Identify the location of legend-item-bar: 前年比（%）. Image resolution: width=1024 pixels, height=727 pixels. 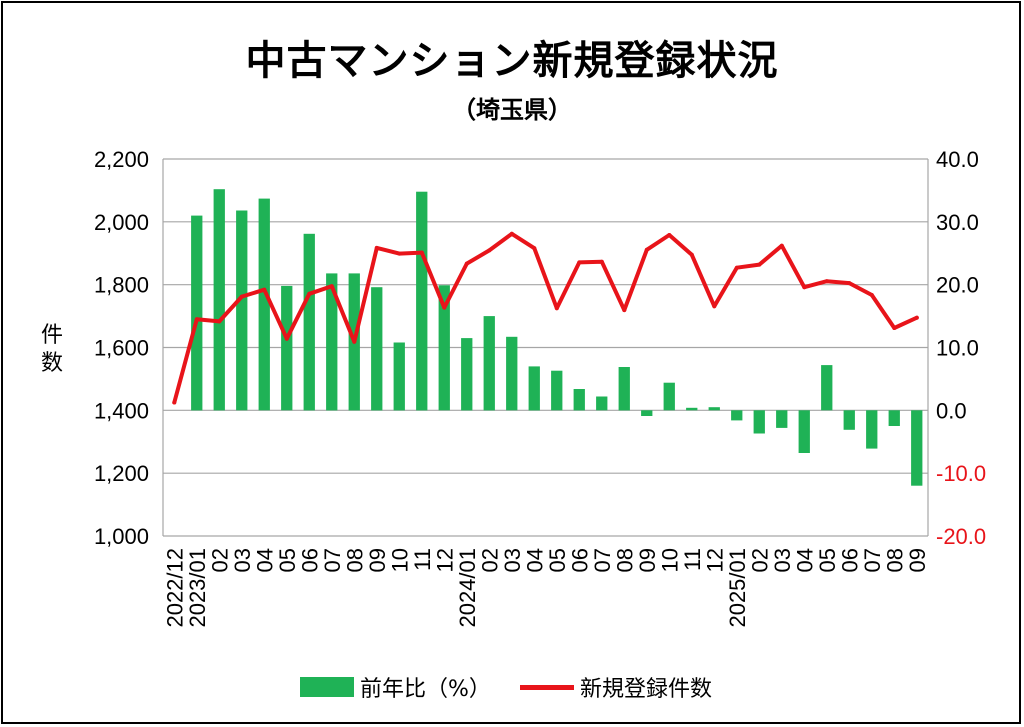
(395, 687).